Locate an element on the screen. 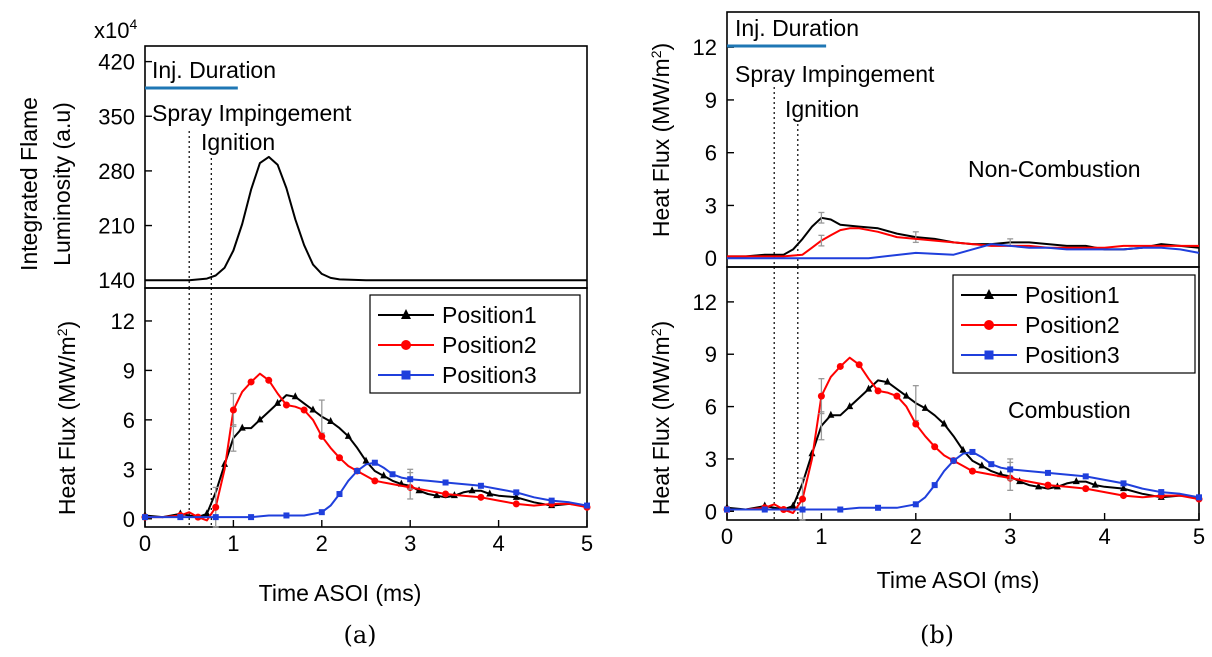  x-tick-label: 3 is located at coordinates (1010, 536).